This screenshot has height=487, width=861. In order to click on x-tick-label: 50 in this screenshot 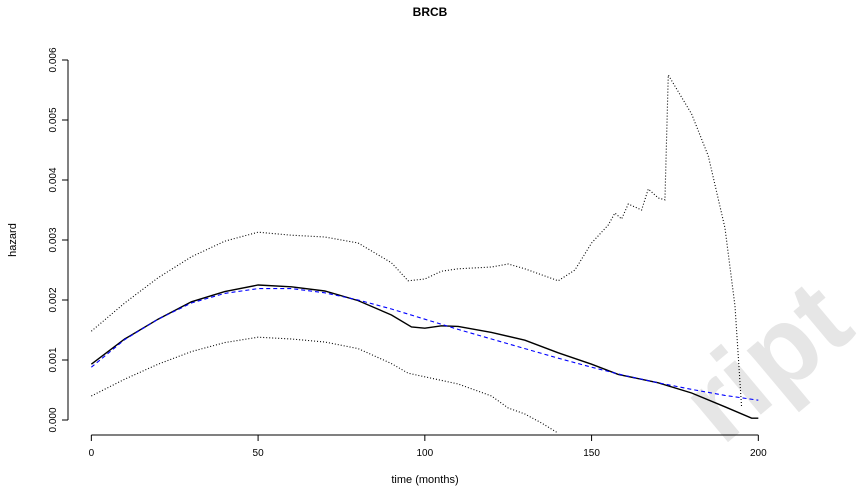, I will do `click(259, 453)`.